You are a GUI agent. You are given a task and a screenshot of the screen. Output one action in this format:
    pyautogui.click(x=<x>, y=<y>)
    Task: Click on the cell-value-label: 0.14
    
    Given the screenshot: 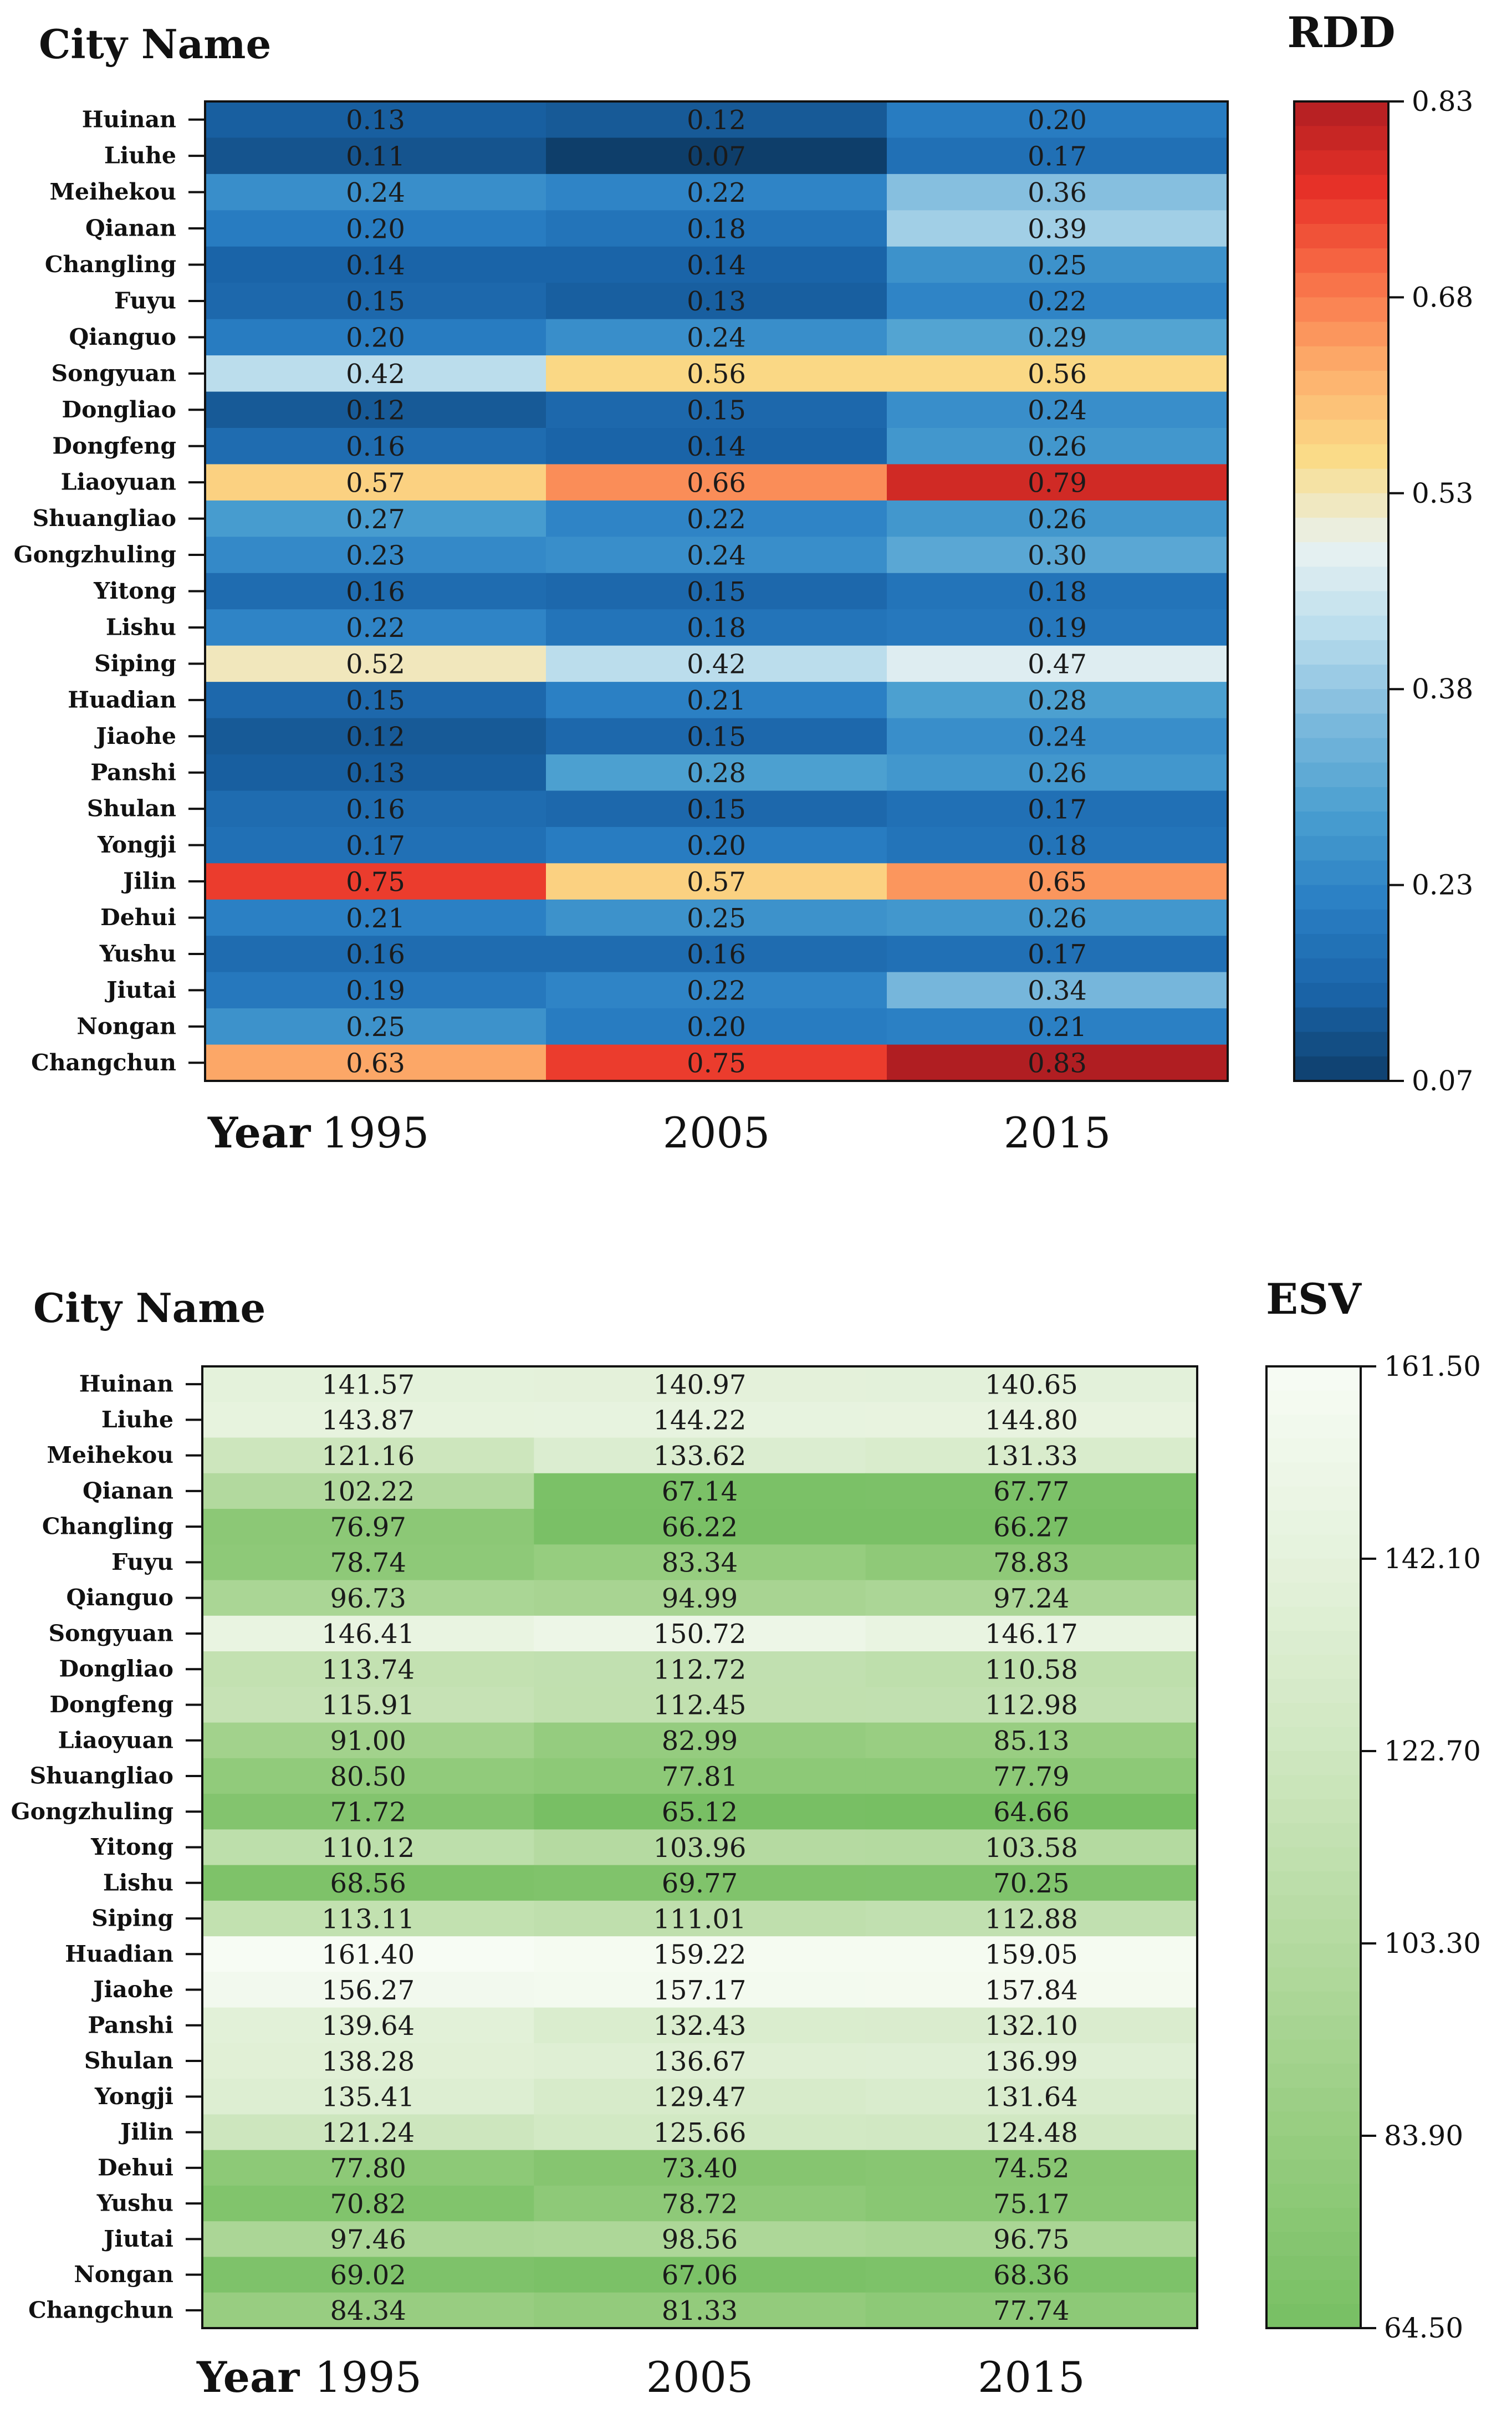 What is the action you would take?
    pyautogui.click(x=716, y=446)
    